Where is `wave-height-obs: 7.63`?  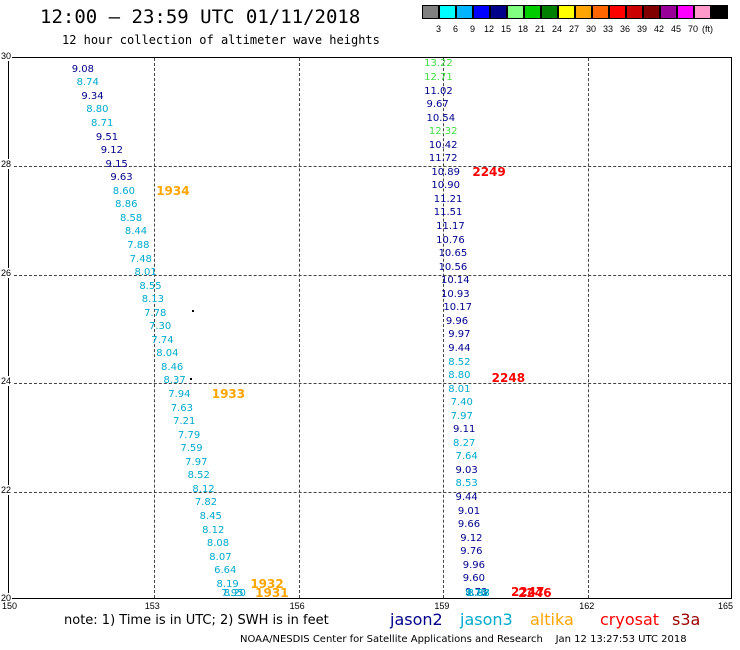
wave-height-obs: 7.63 is located at coordinates (181, 408).